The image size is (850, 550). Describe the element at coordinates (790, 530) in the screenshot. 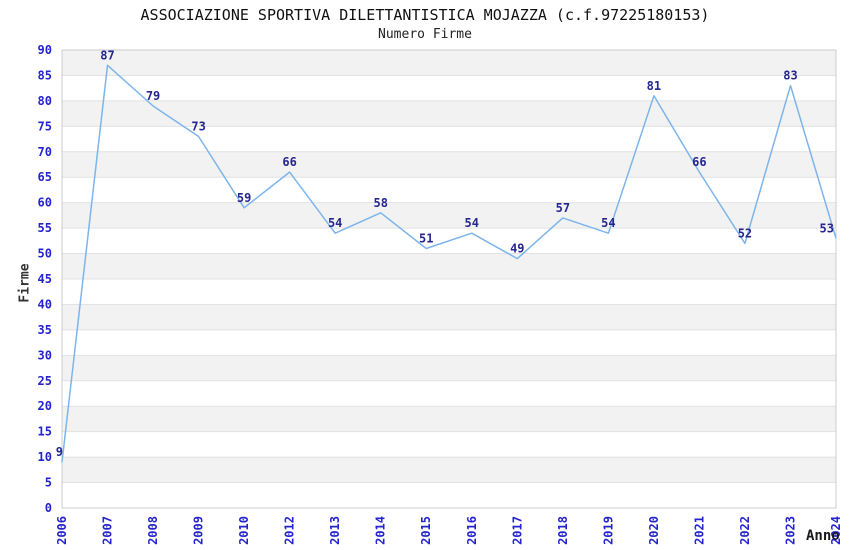

I see `x-tick-label: 2023` at that location.